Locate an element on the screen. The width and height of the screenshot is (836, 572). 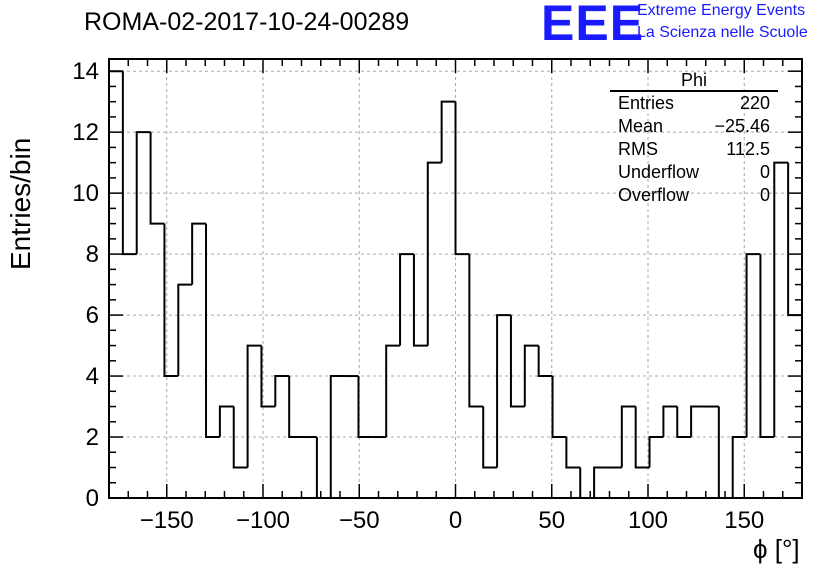
logo-line-1: Extreme Energy Events is located at coordinates (721, 10).